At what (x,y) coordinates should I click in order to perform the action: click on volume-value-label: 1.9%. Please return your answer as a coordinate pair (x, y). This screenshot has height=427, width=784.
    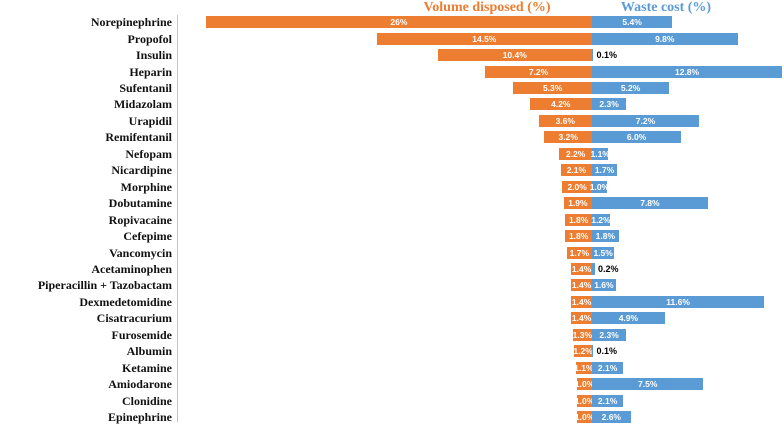
    Looking at the image, I should click on (578, 203).